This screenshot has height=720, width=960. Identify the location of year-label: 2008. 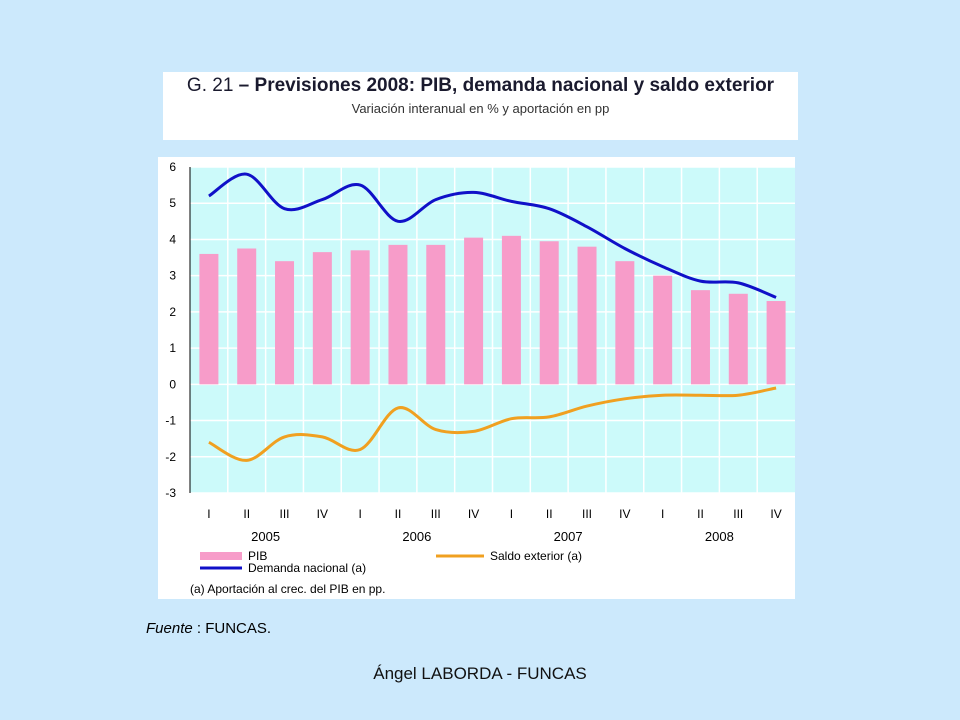
(719, 536).